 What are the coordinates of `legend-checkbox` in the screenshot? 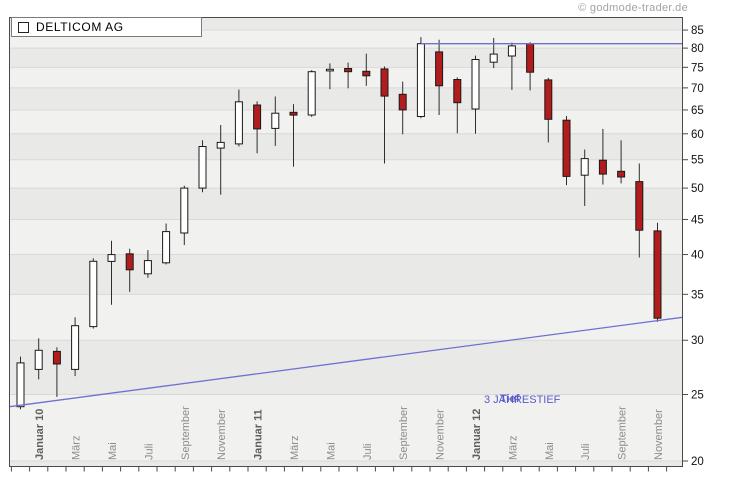 It's located at (23, 27).